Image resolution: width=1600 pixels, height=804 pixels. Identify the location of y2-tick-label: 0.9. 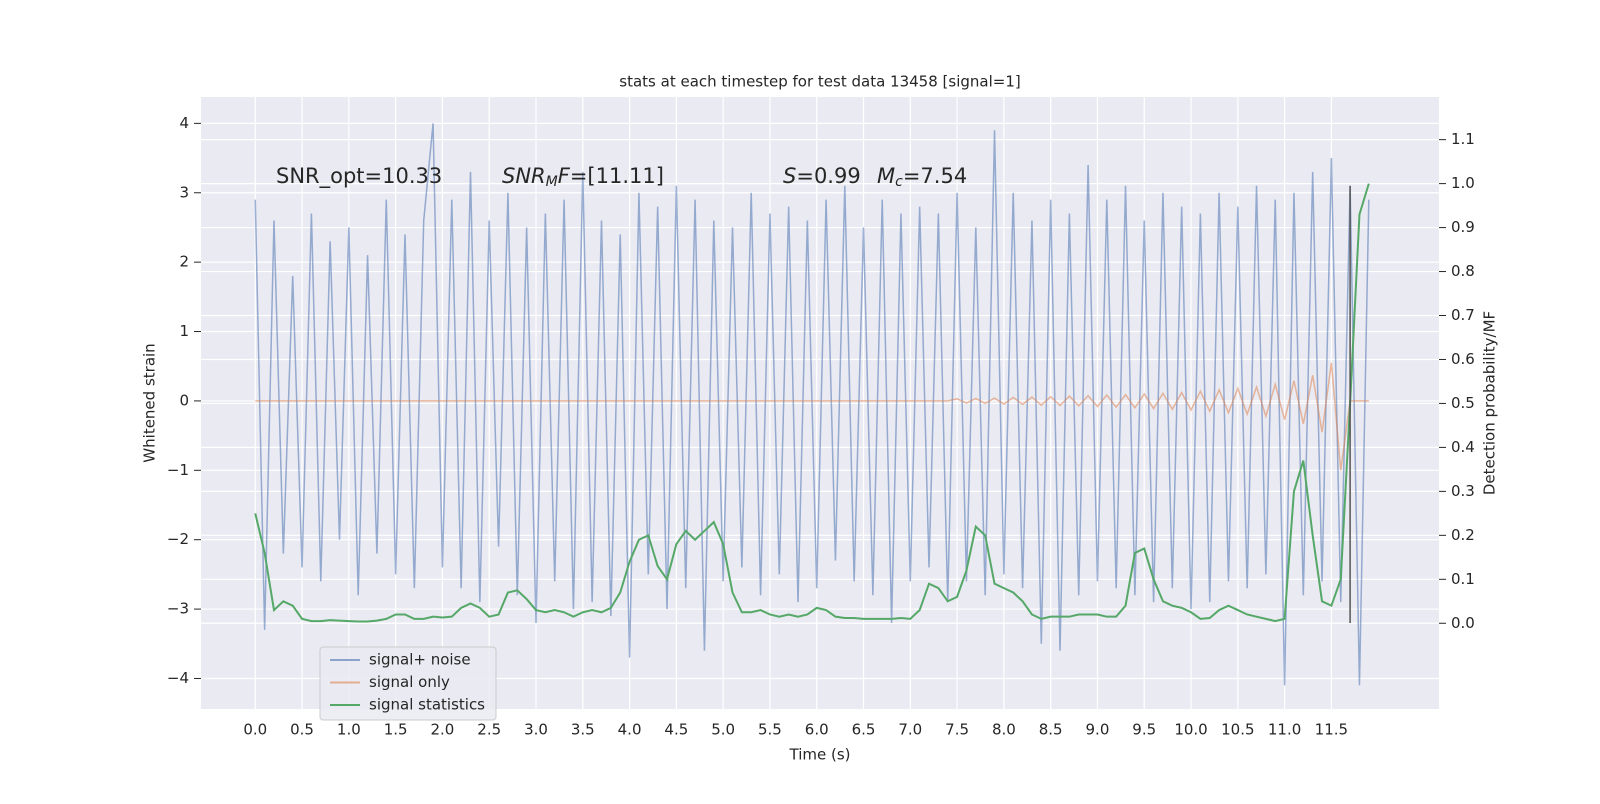
(1463, 227).